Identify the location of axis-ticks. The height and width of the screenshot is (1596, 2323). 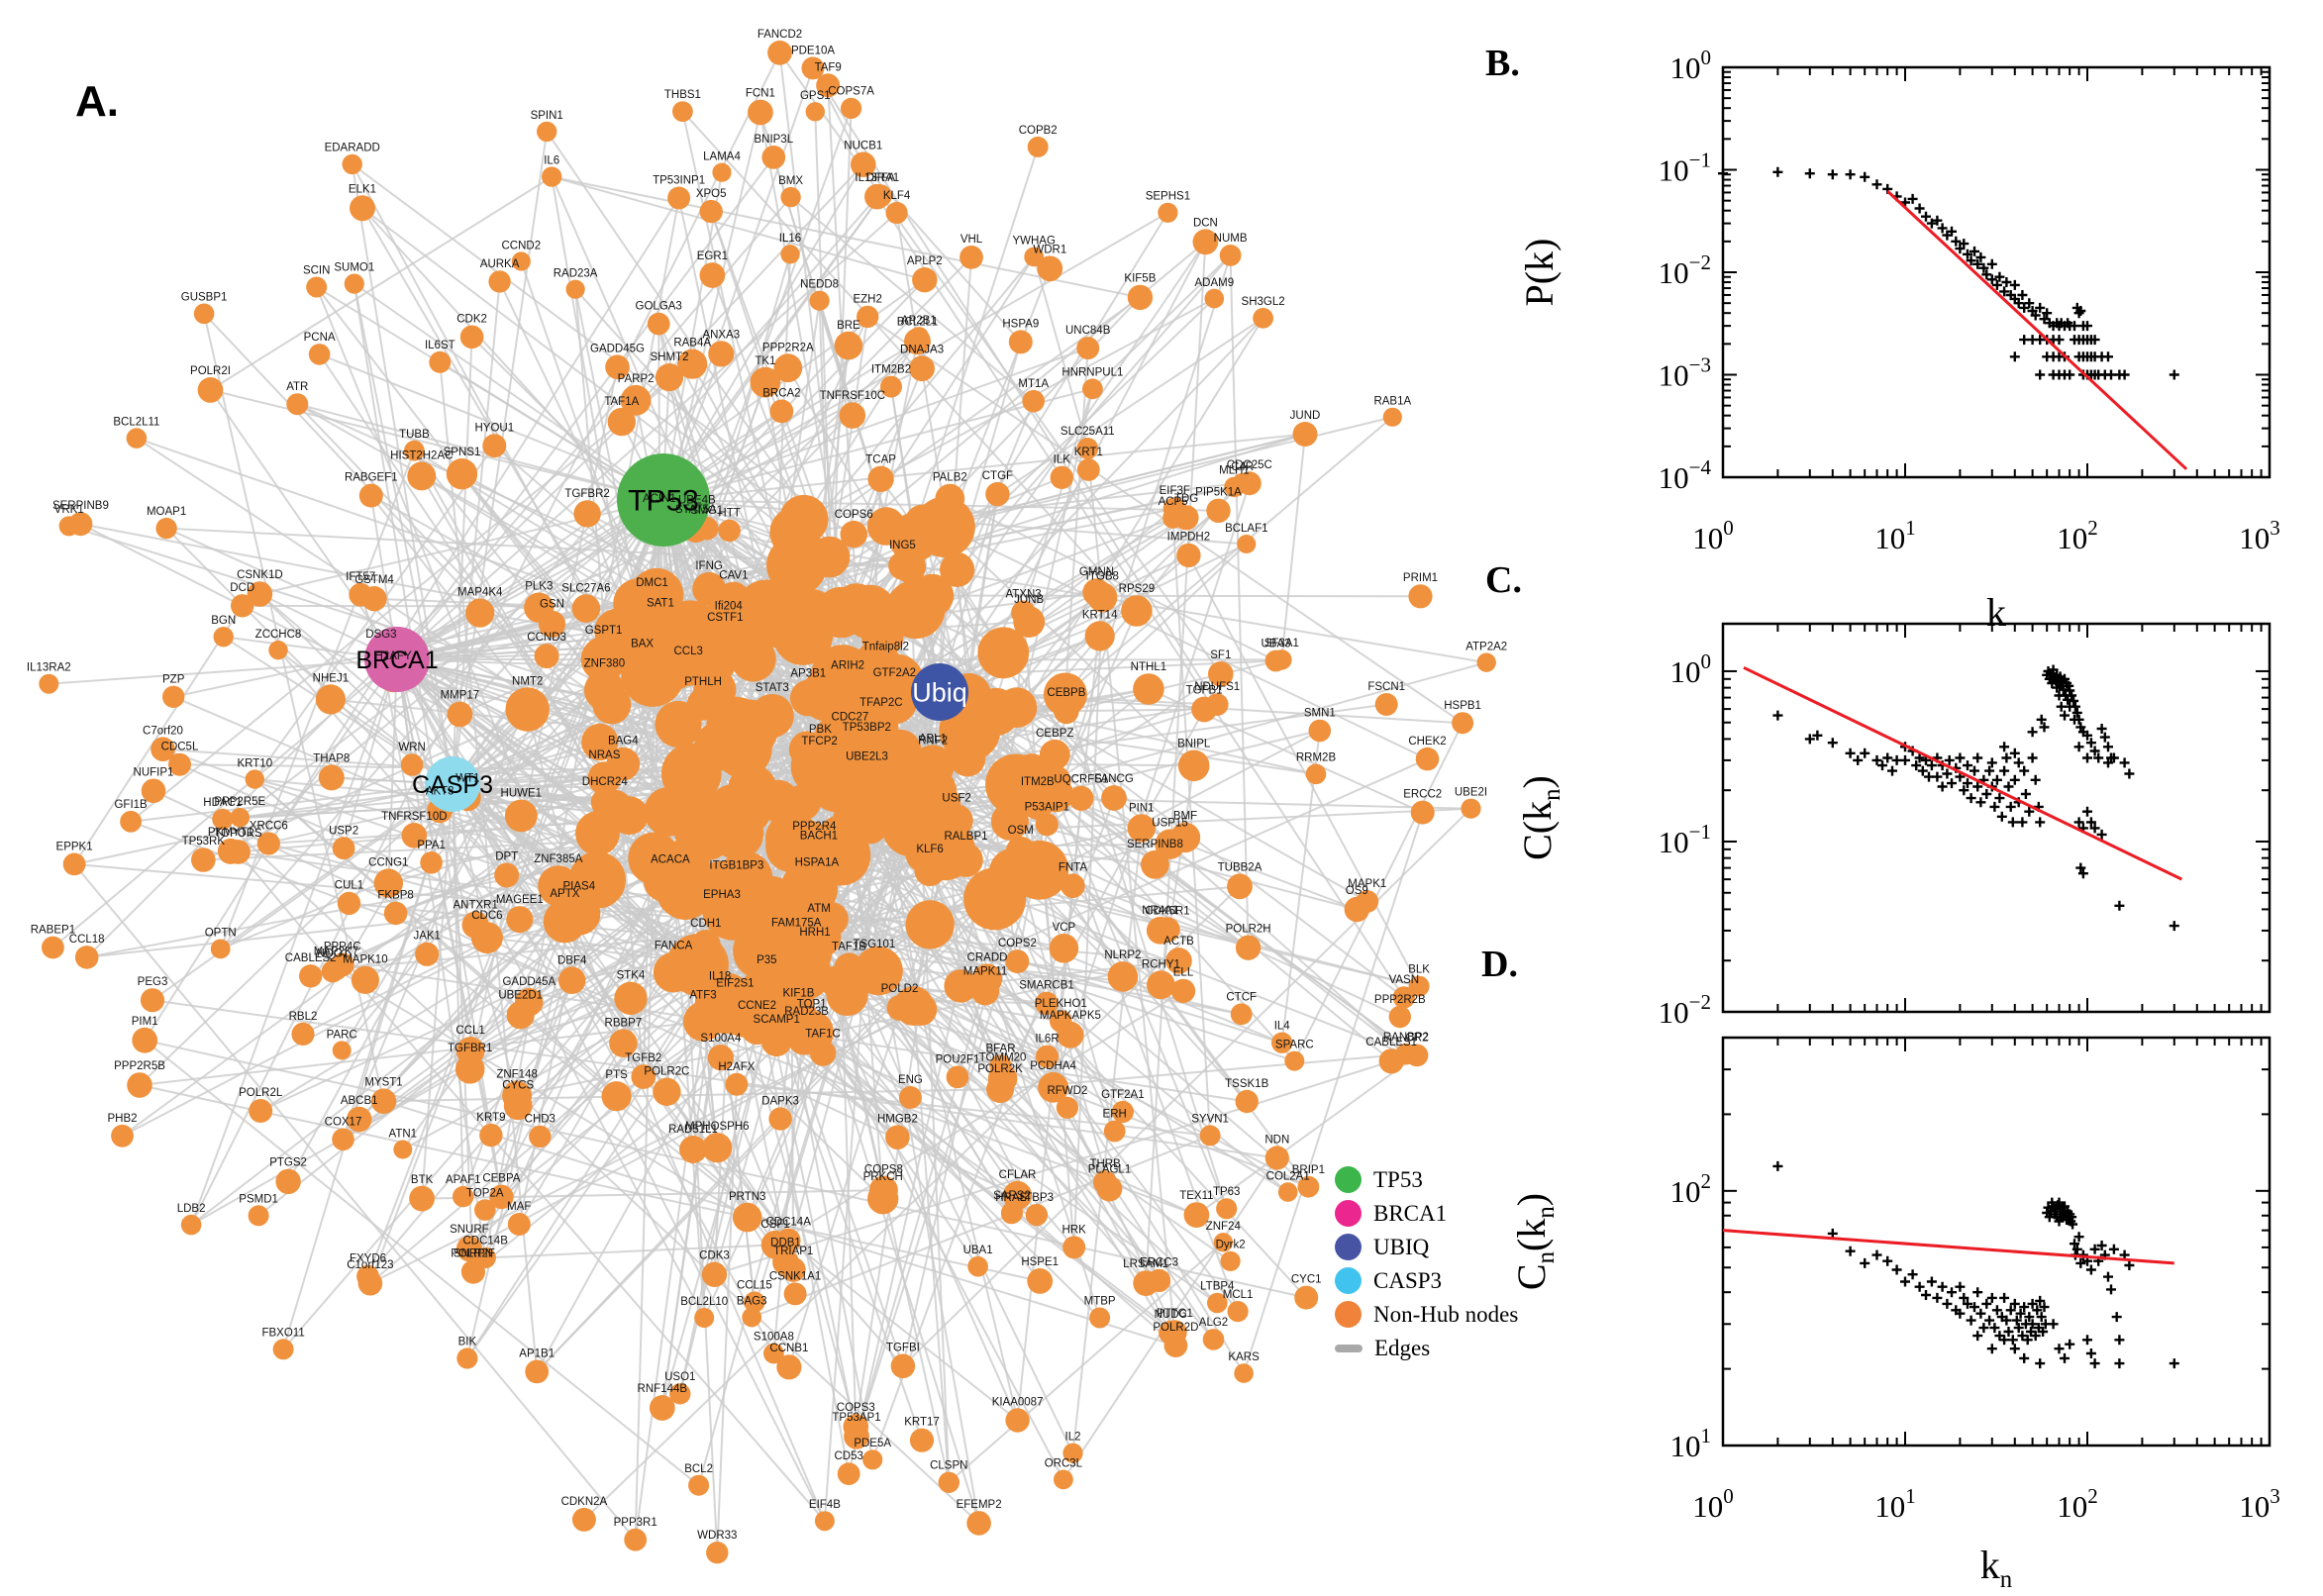
(1997, 272).